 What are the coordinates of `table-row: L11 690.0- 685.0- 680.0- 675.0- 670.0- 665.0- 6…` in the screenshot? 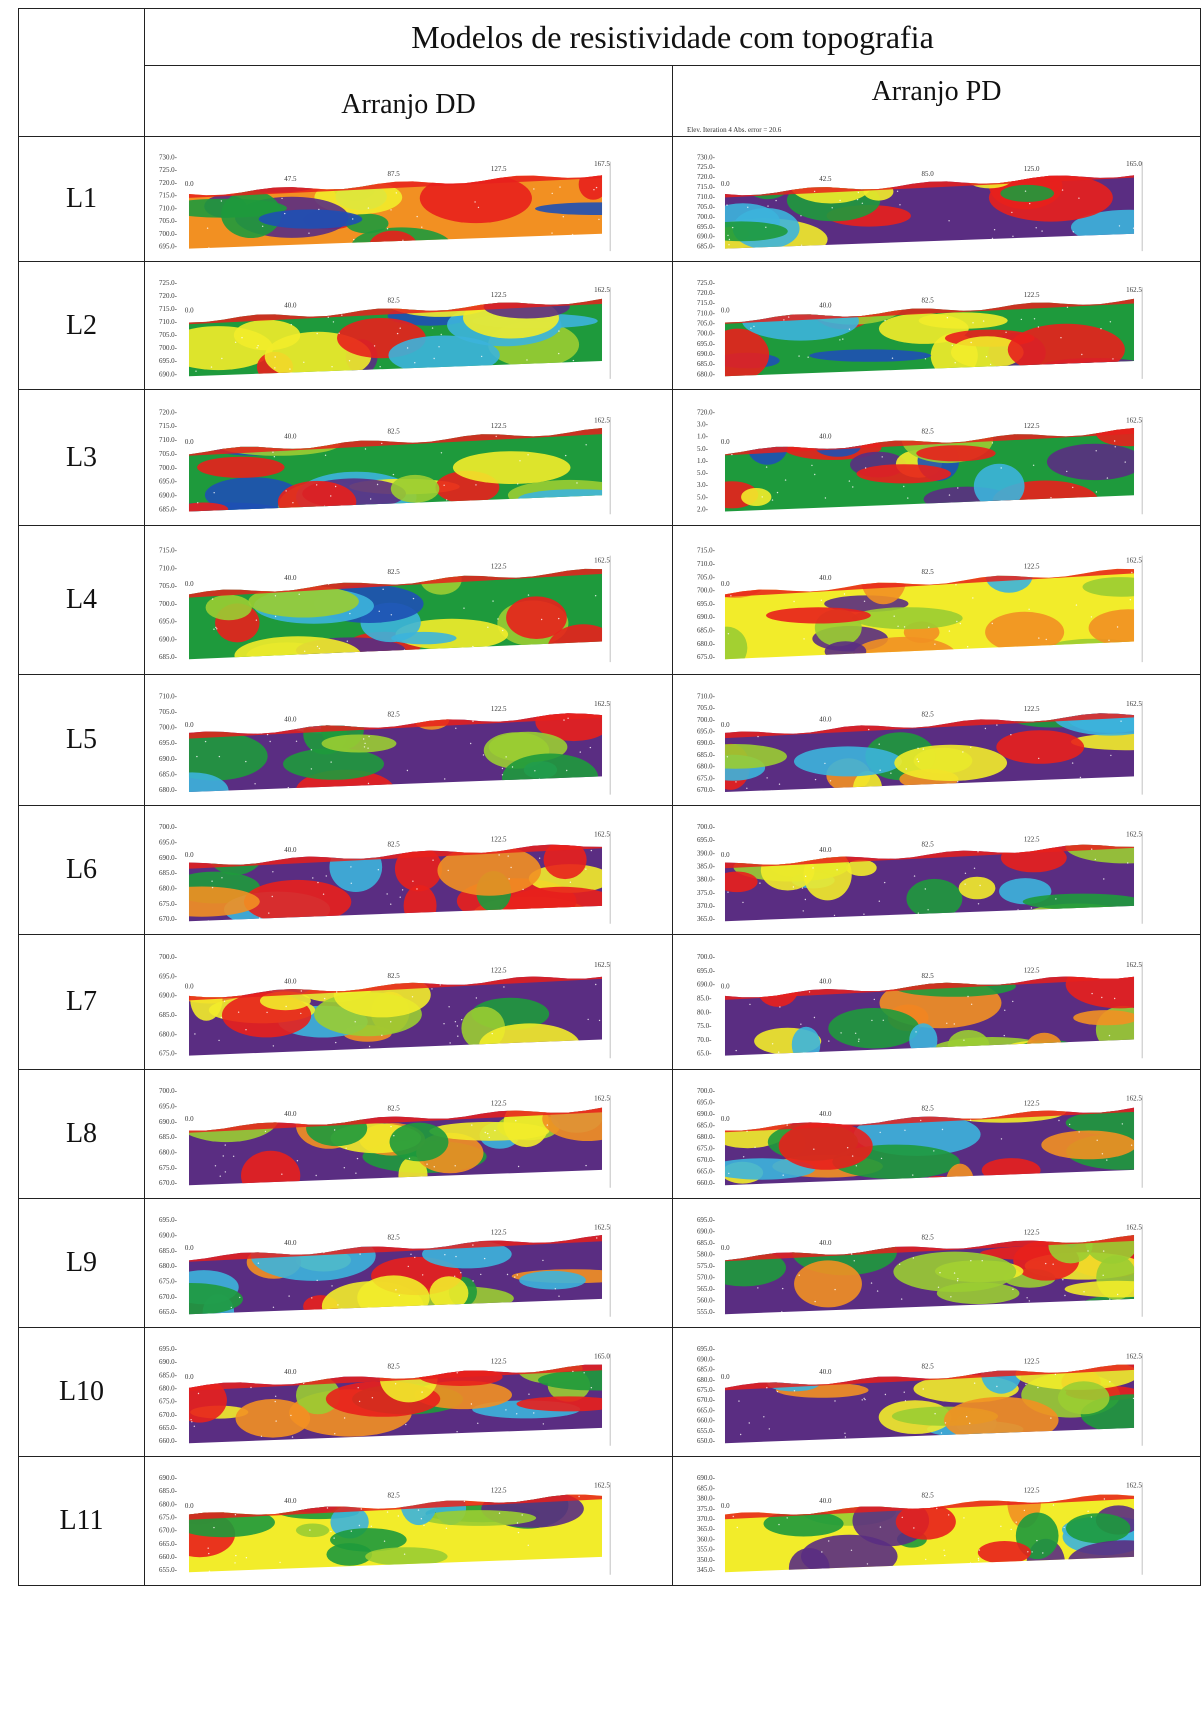 It's located at (609, 1521).